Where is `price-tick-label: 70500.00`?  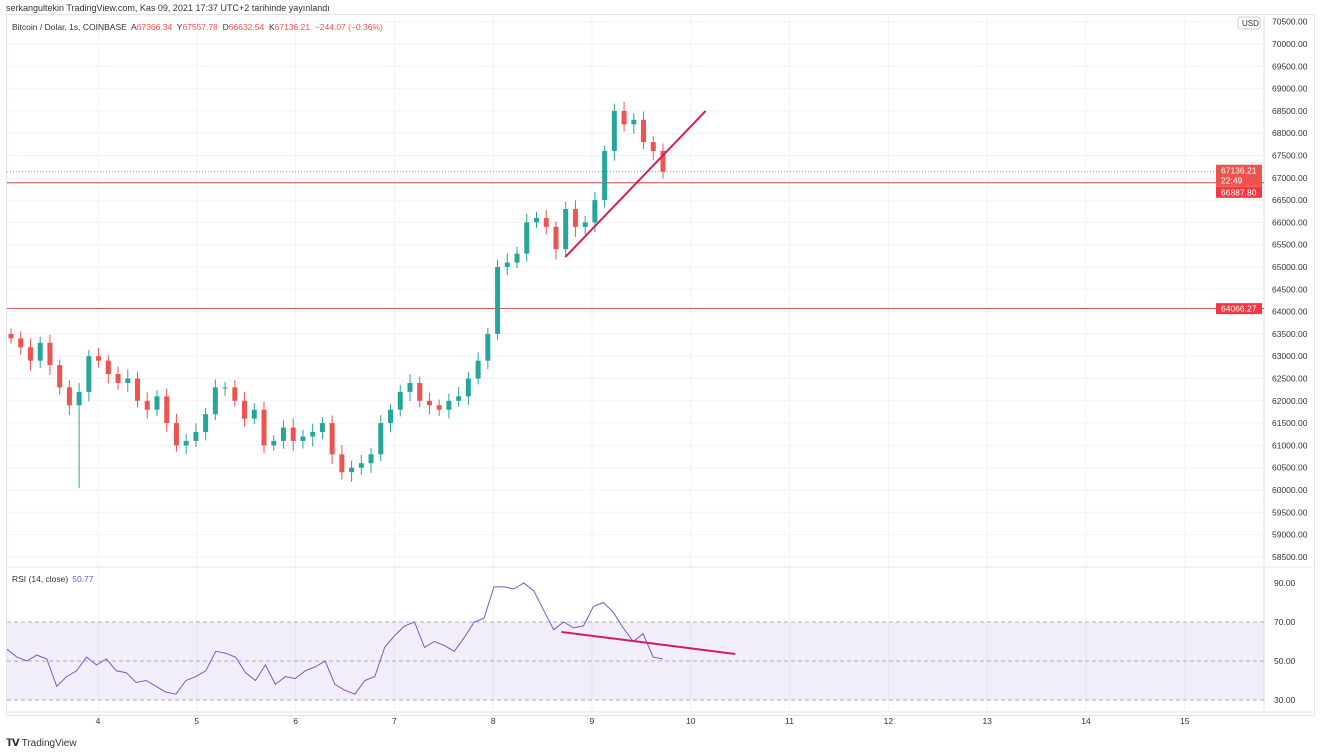
price-tick-label: 70500.00 is located at coordinates (1290, 22).